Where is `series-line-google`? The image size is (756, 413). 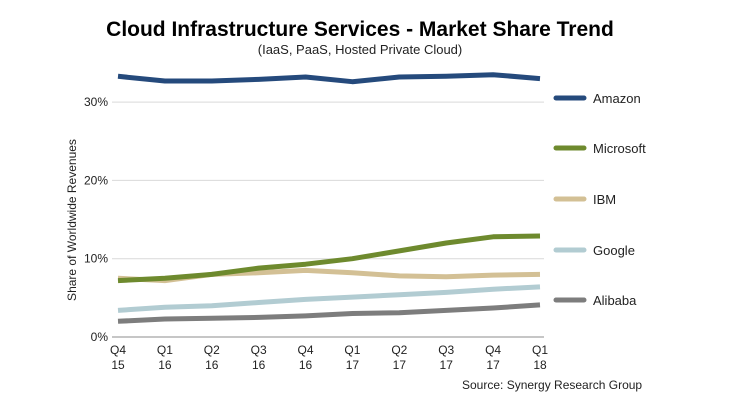
series-line-google is located at coordinates (329, 298).